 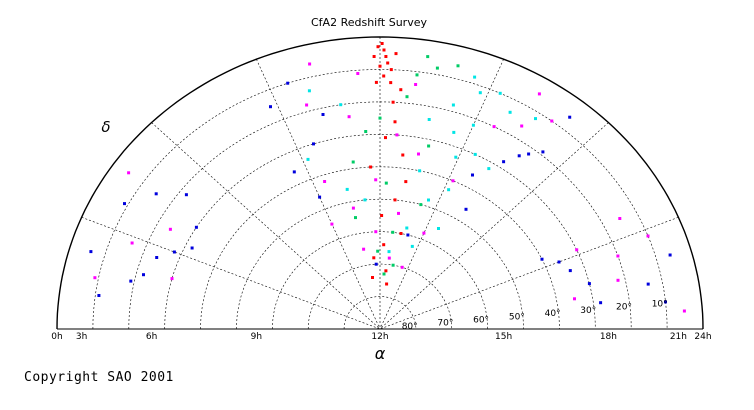 What do you see at coordinates (105, 127) in the screenshot?
I see `y-axis-label: δ` at bounding box center [105, 127].